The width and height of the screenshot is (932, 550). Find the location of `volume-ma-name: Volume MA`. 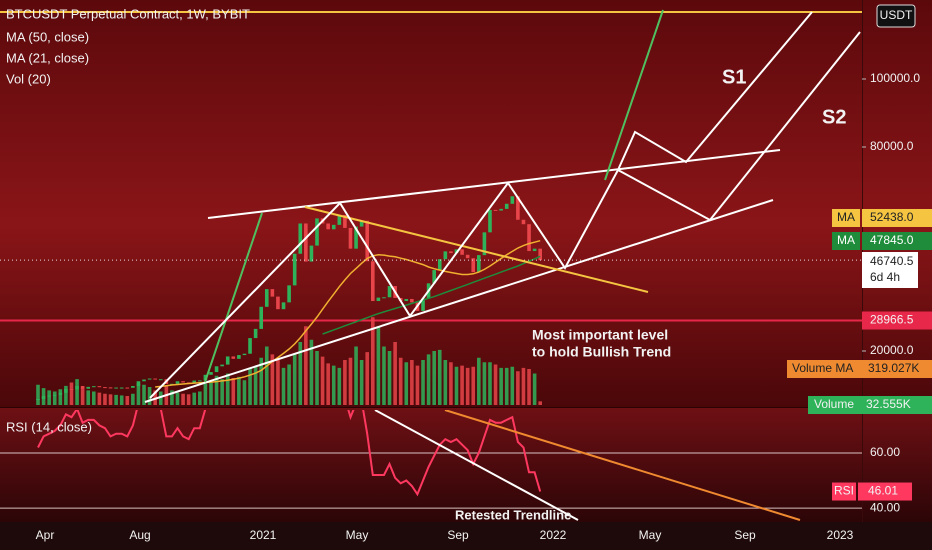

volume-ma-name: Volume MA is located at coordinates (822, 368).